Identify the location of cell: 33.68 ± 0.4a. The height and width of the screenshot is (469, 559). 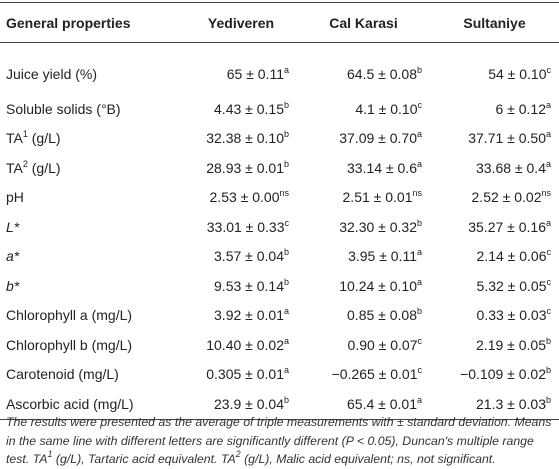
(494, 168).